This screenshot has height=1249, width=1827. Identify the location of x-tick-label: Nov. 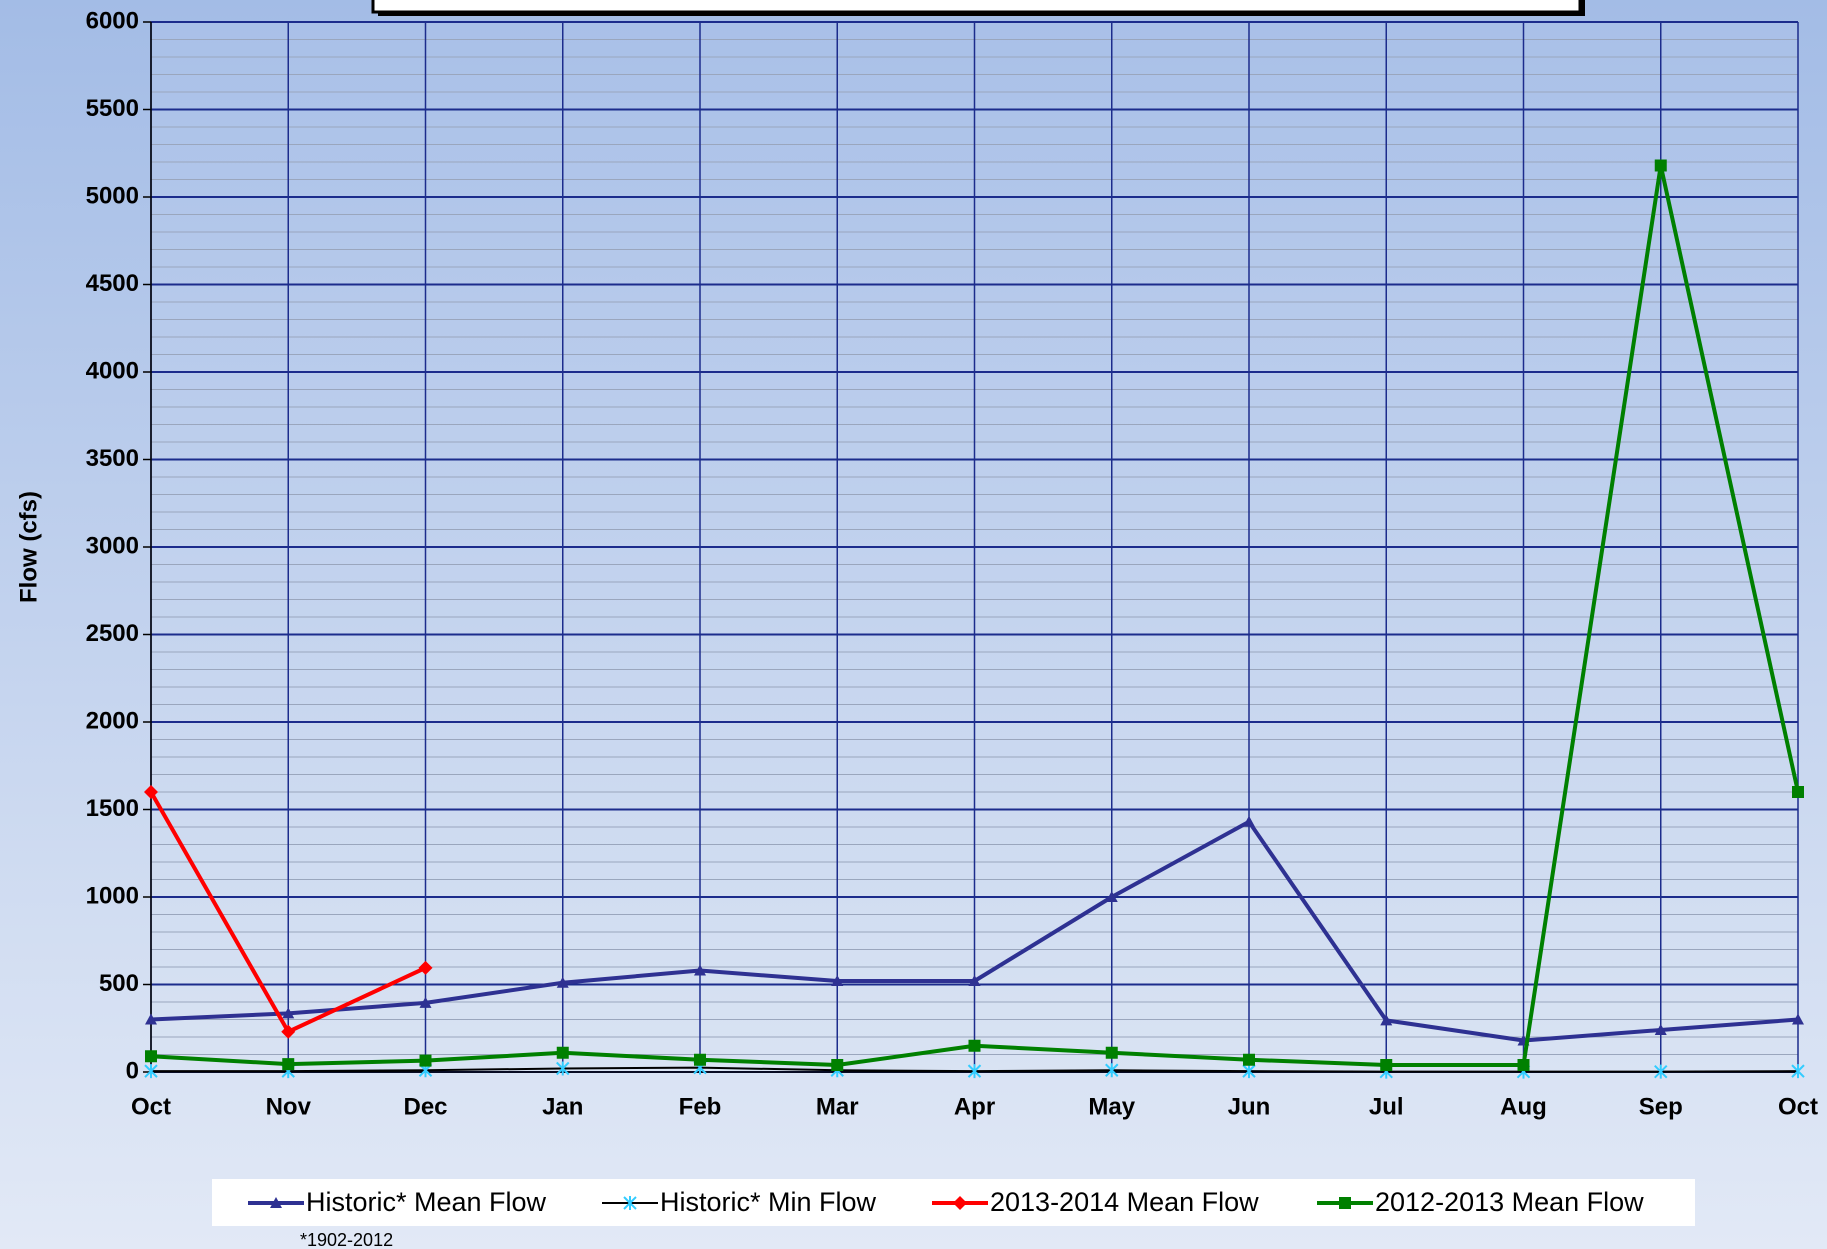
(289, 1106).